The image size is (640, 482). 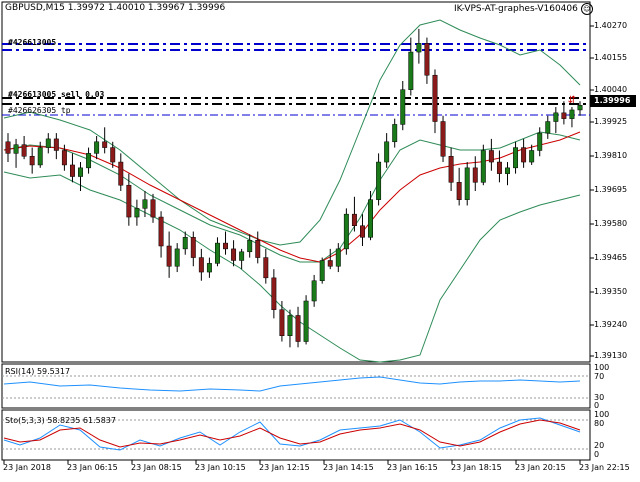 I want to click on order-tag-sell: #426613005 sell 0.03, so click(x=56, y=94).